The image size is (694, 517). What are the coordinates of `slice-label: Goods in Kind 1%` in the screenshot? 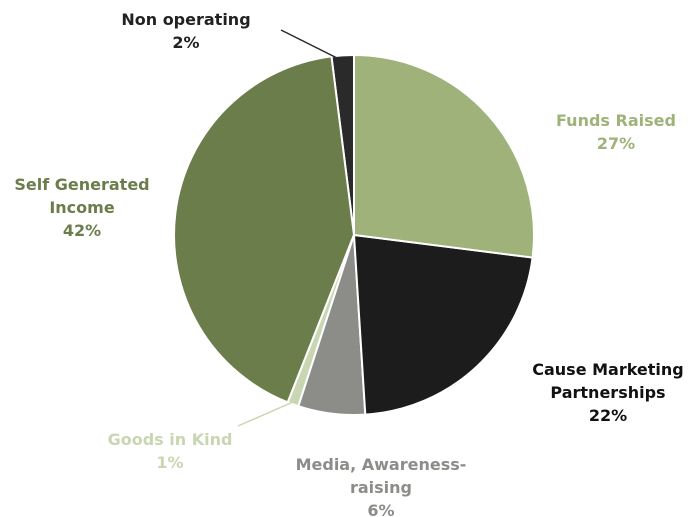 It's located at (170, 451).